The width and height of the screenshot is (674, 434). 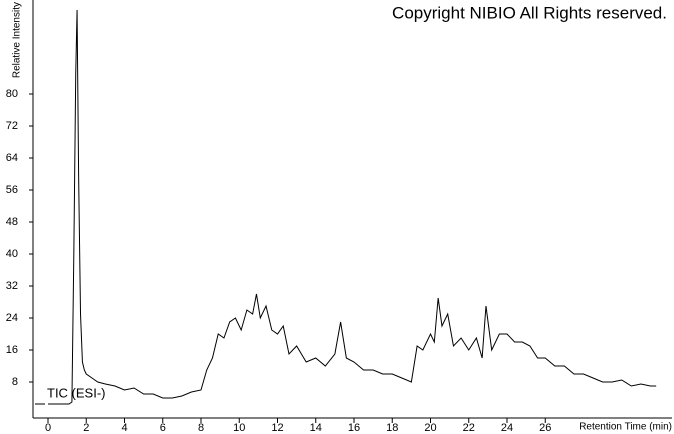 What do you see at coordinates (545, 428) in the screenshot?
I see `x-tick-label: 26` at bounding box center [545, 428].